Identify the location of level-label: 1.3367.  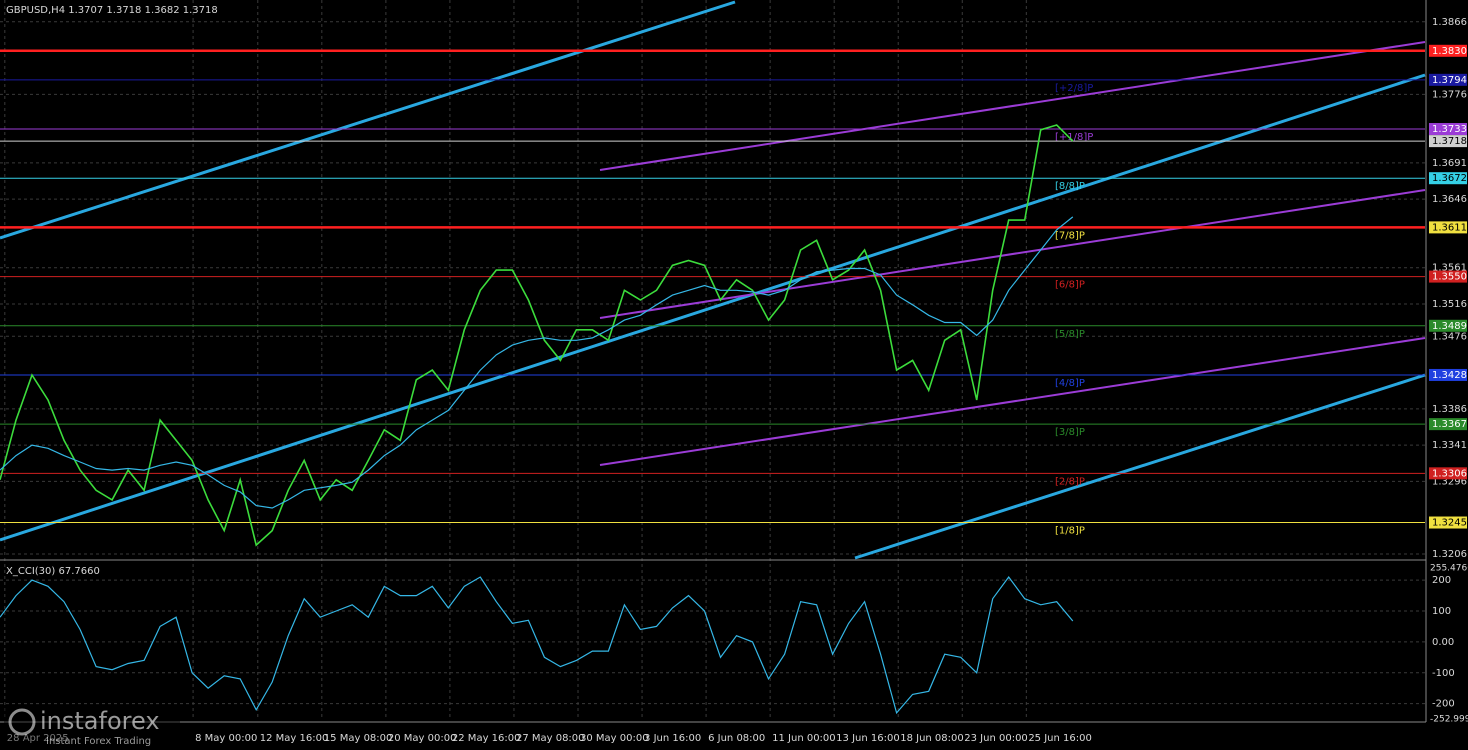
(1449, 424).